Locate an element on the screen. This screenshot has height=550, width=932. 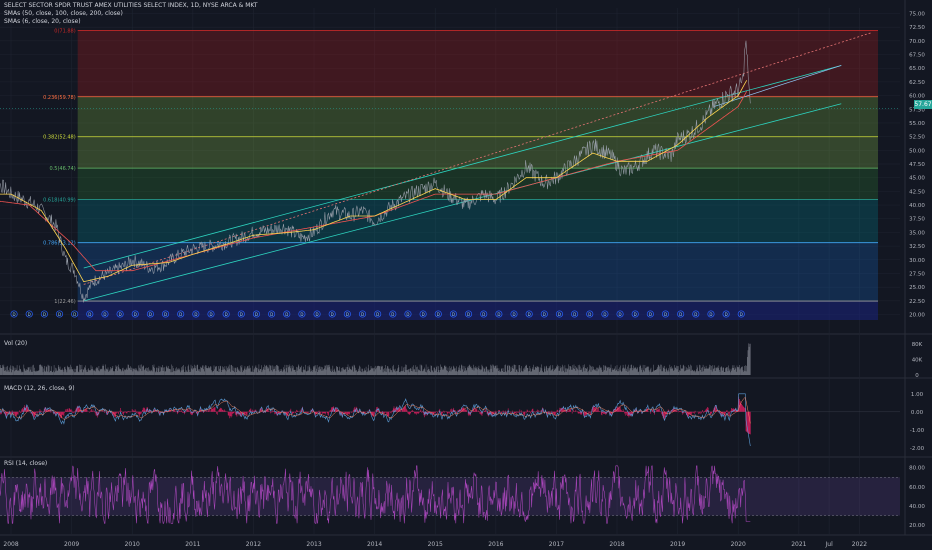
volume-bars is located at coordinates (375, 359).